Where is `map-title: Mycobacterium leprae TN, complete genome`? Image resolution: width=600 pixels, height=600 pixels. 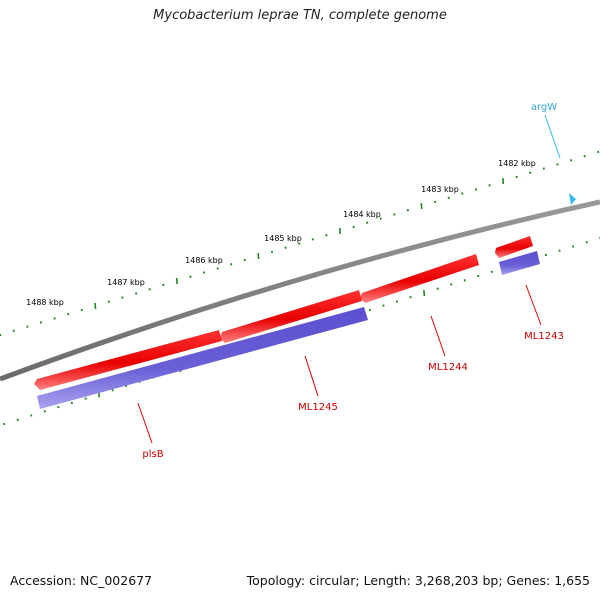
map-title: Mycobacterium leprae TN, complete genome is located at coordinates (300, 15).